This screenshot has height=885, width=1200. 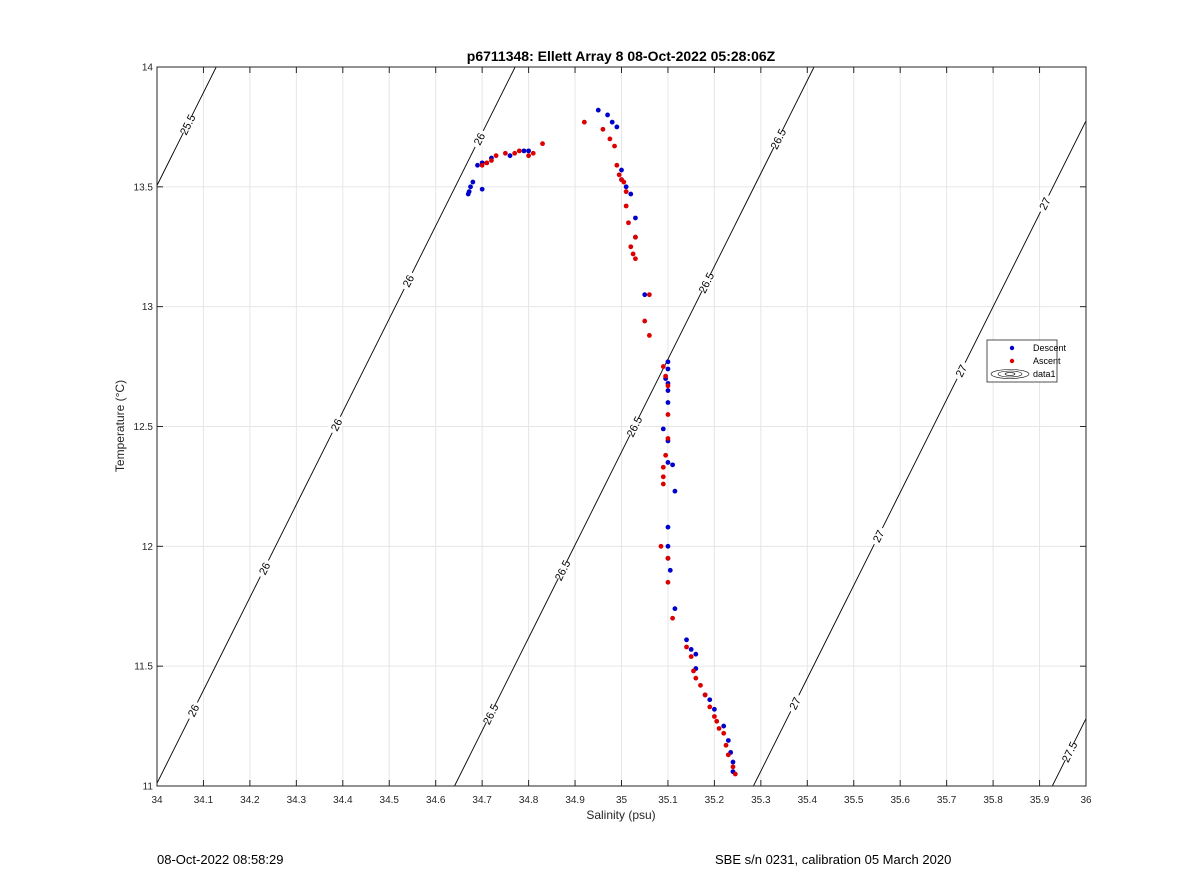 What do you see at coordinates (993, 800) in the screenshot?
I see `x-tick-label: 35.8` at bounding box center [993, 800].